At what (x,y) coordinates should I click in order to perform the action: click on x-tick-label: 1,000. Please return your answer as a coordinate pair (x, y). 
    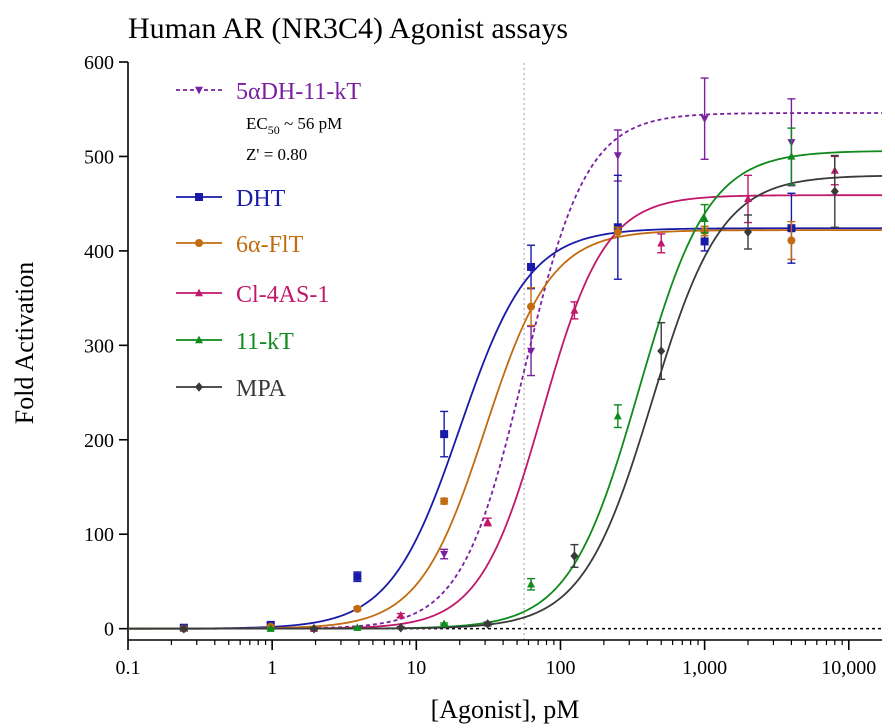
    Looking at the image, I should click on (704, 668).